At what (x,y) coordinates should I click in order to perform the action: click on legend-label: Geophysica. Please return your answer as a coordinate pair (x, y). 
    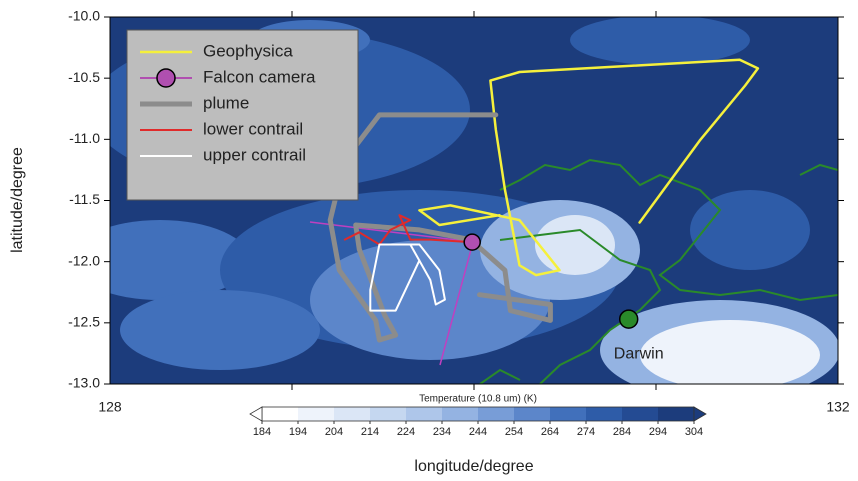
    Looking at the image, I should click on (248, 50).